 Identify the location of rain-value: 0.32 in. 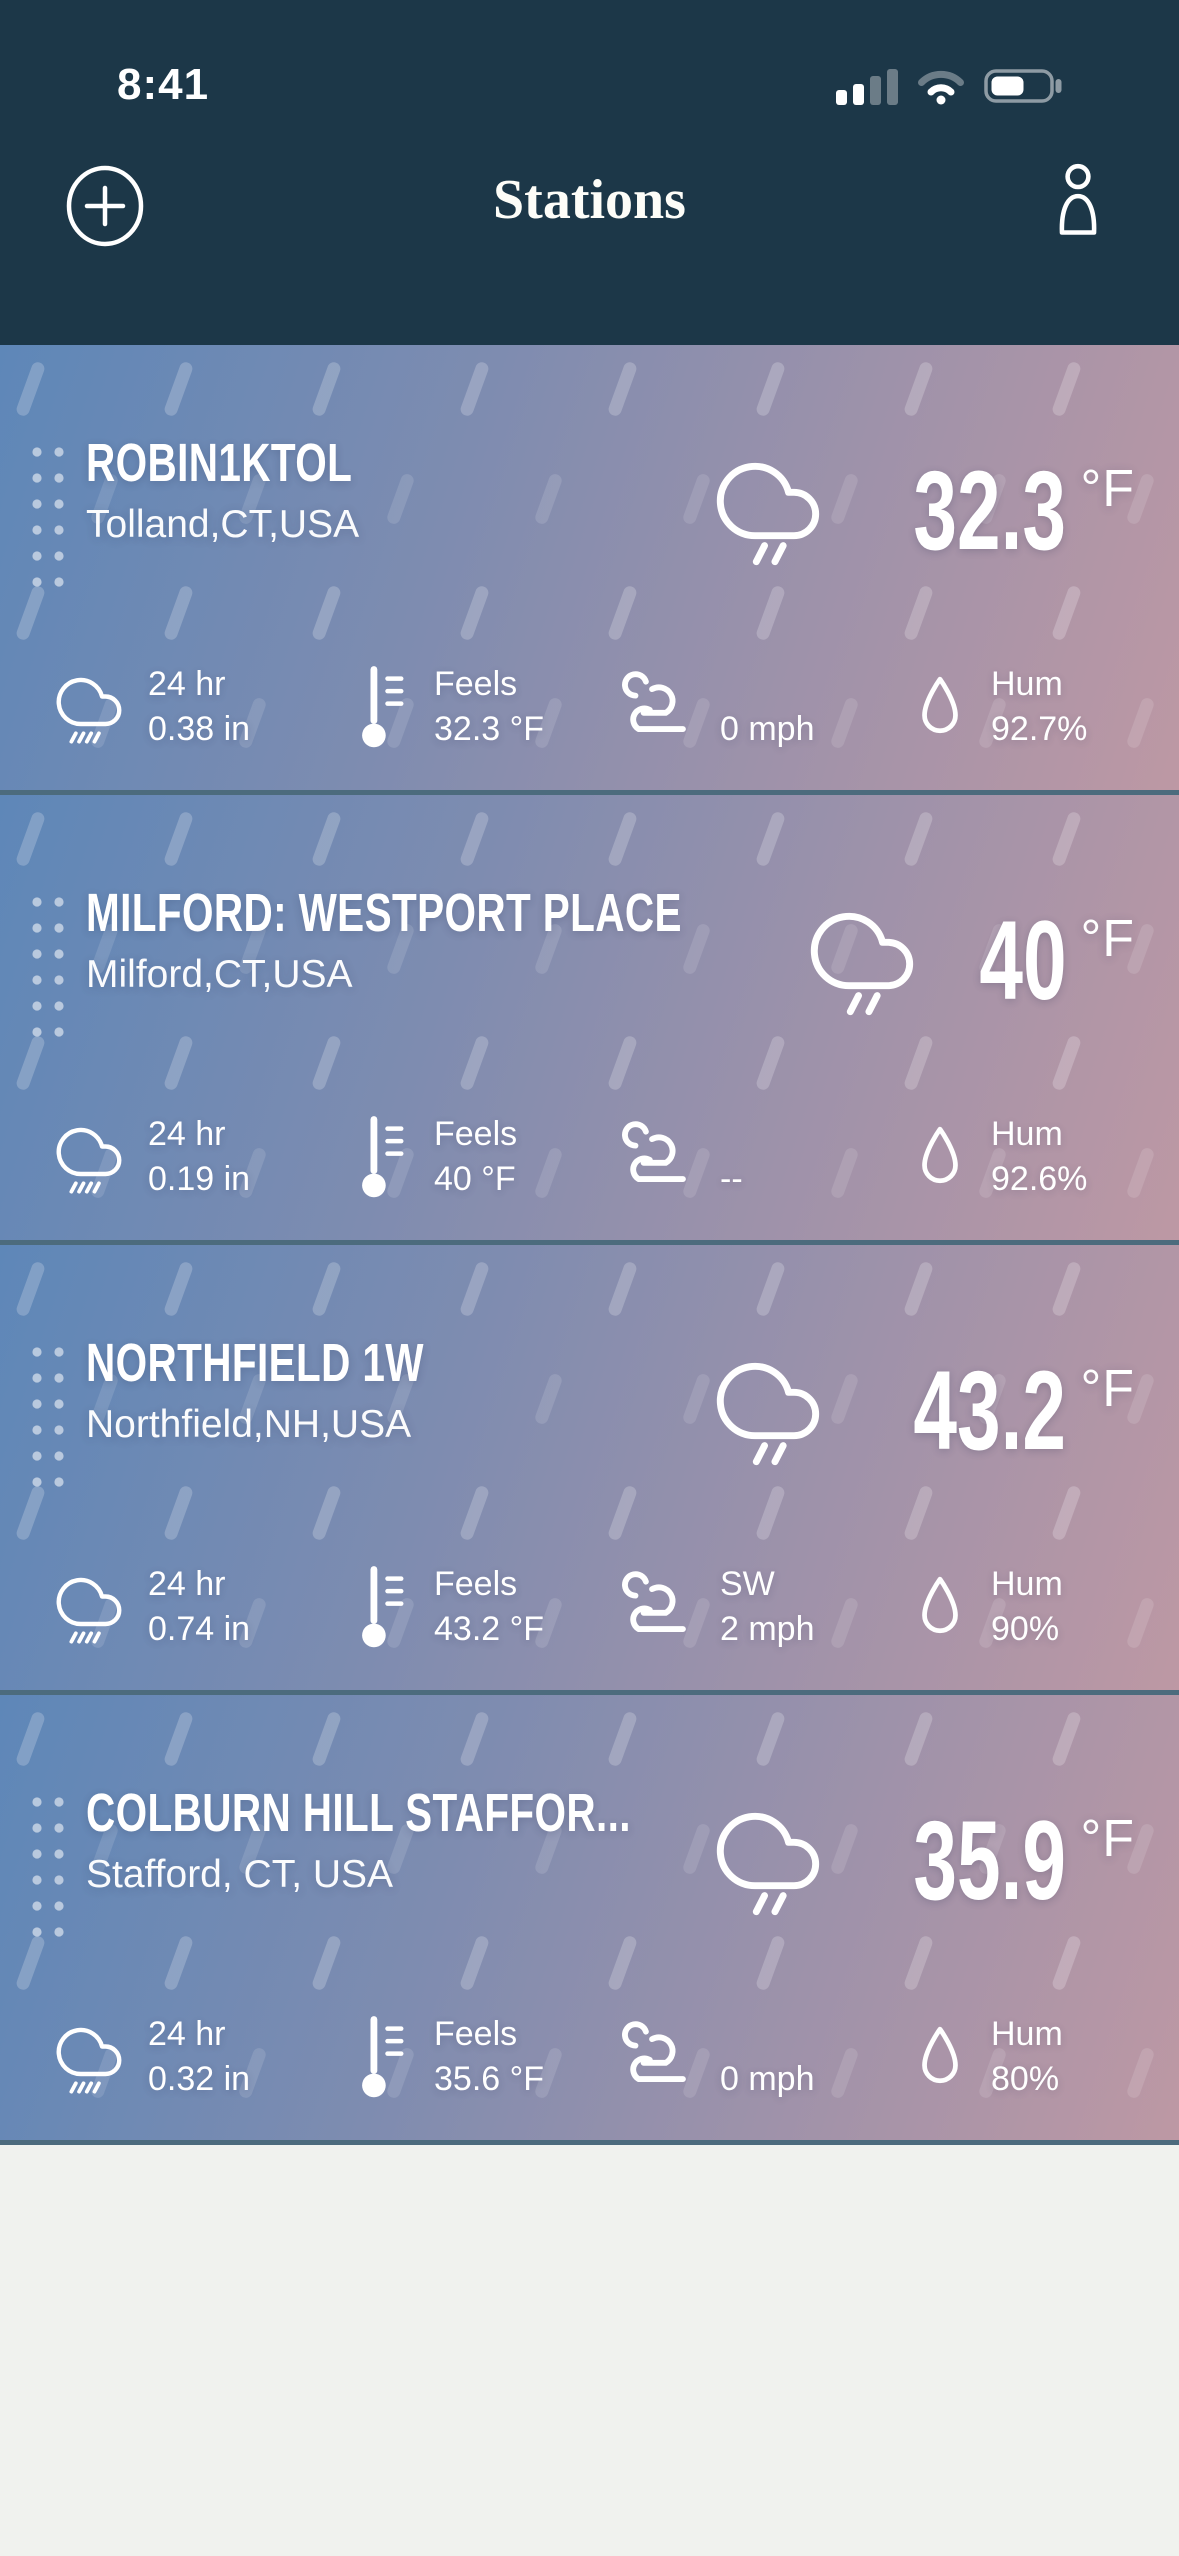
(199, 2079).